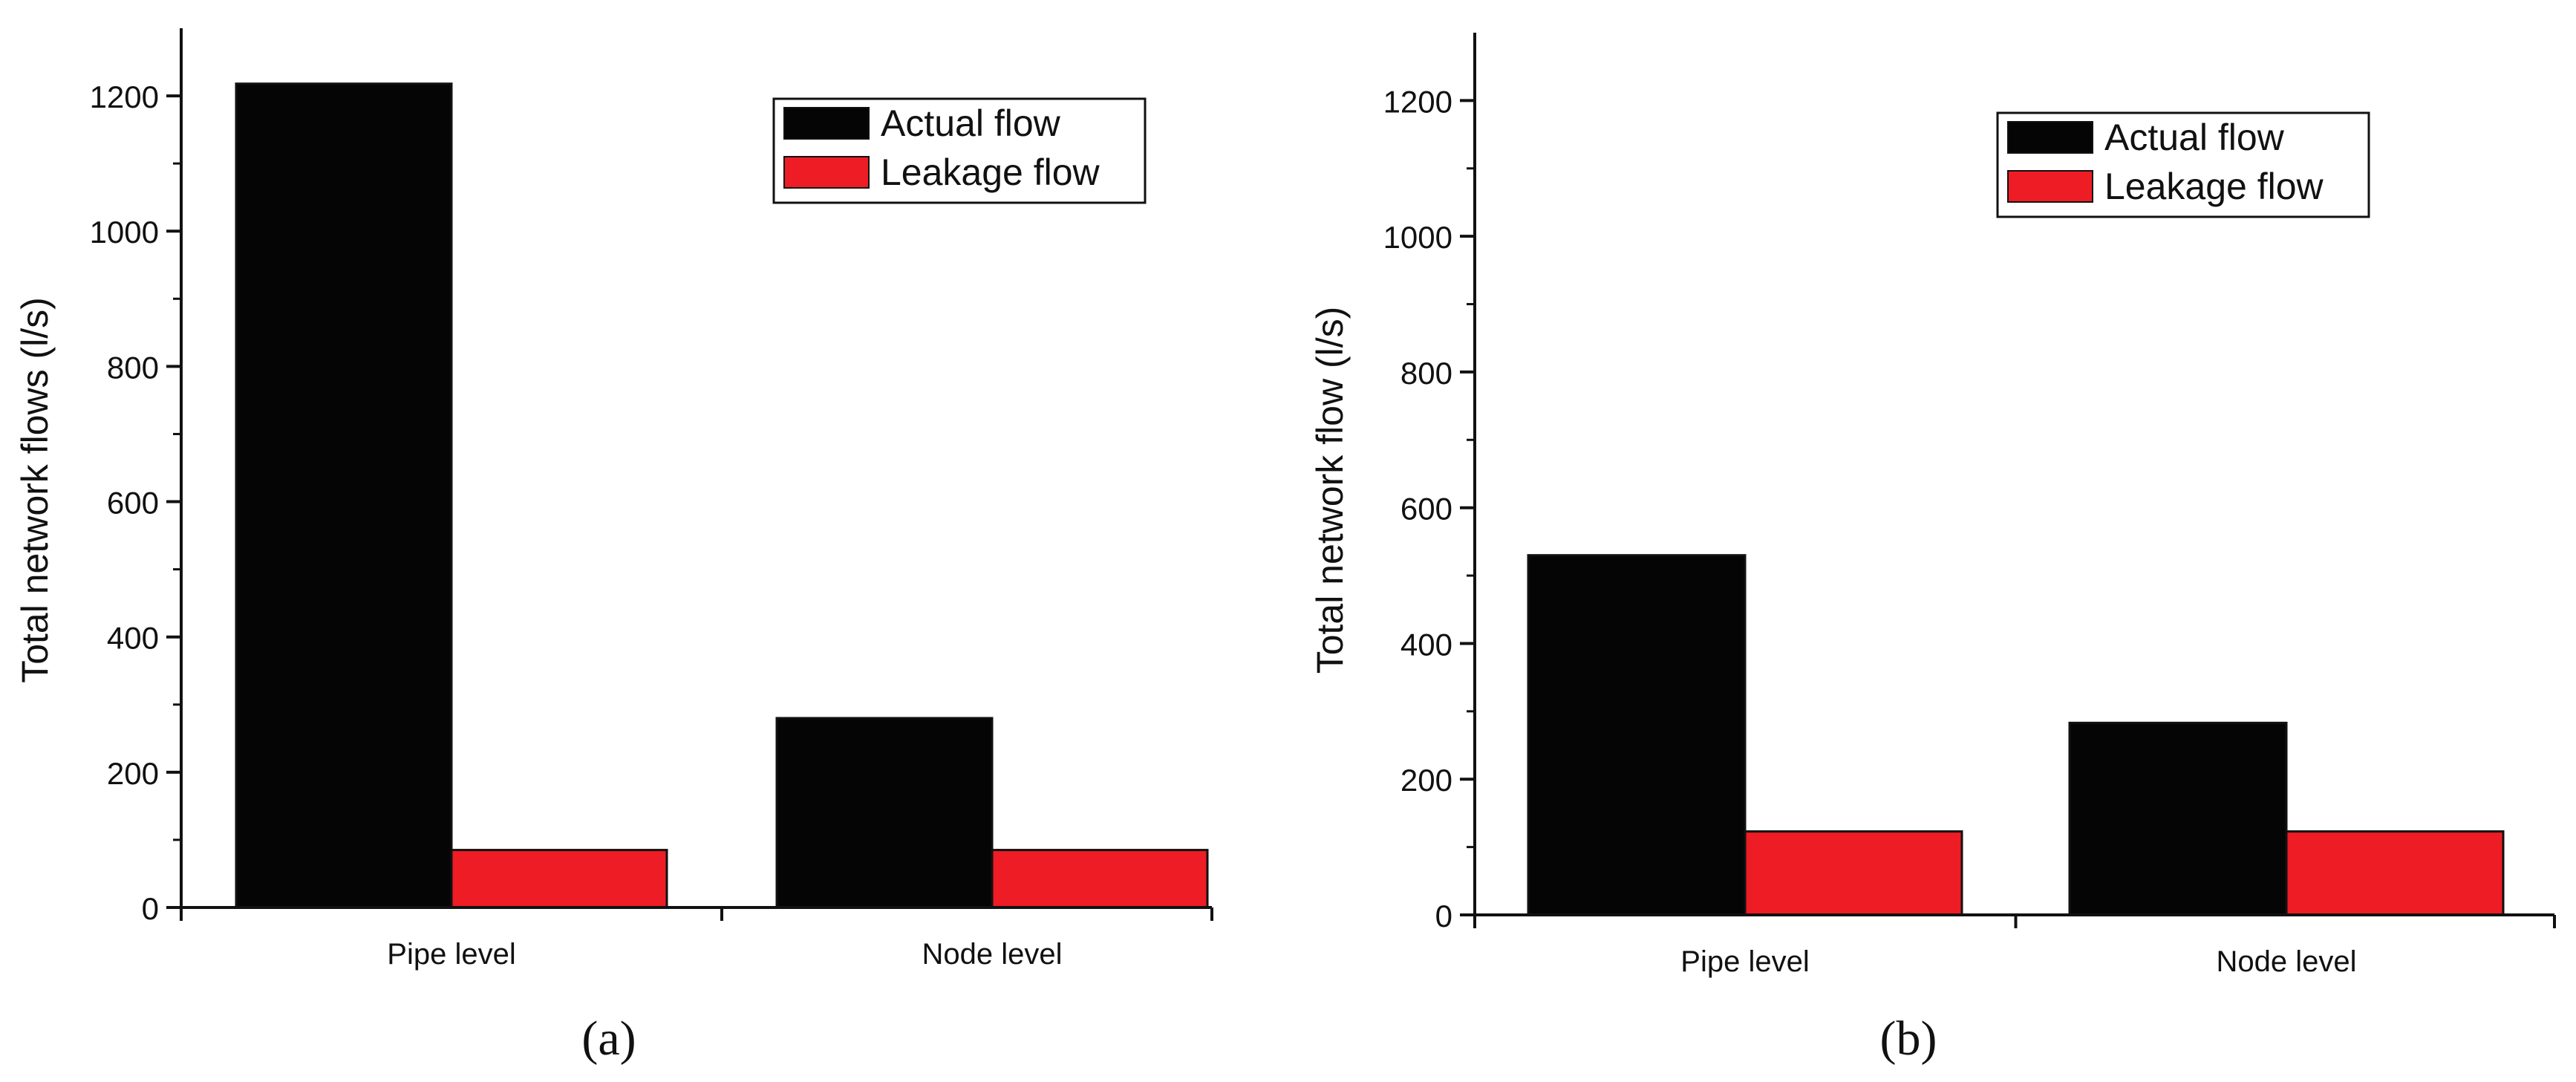  I want to click on panel-a-y-ticks: 0 200 400 600 800 1000 1200, so click(135, 502).